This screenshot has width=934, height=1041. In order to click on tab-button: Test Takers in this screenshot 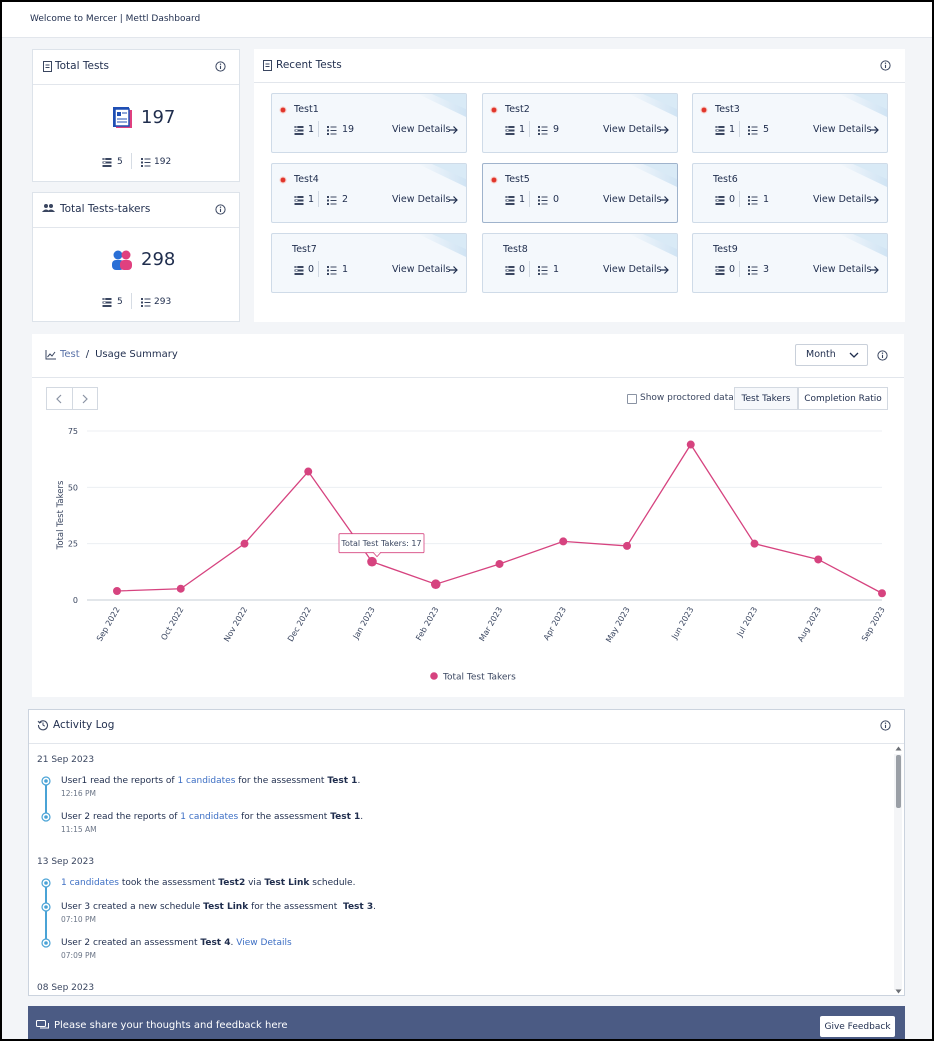, I will do `click(766, 398)`.